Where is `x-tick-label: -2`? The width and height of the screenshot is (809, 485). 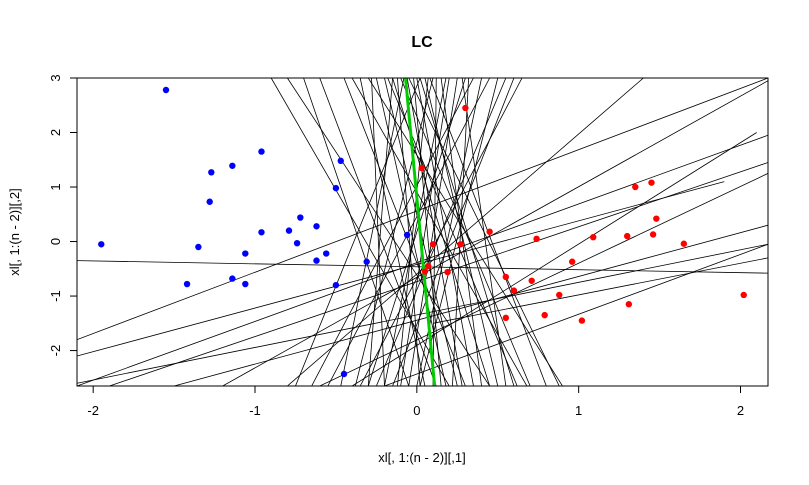 x-tick-label: -2 is located at coordinates (93, 410).